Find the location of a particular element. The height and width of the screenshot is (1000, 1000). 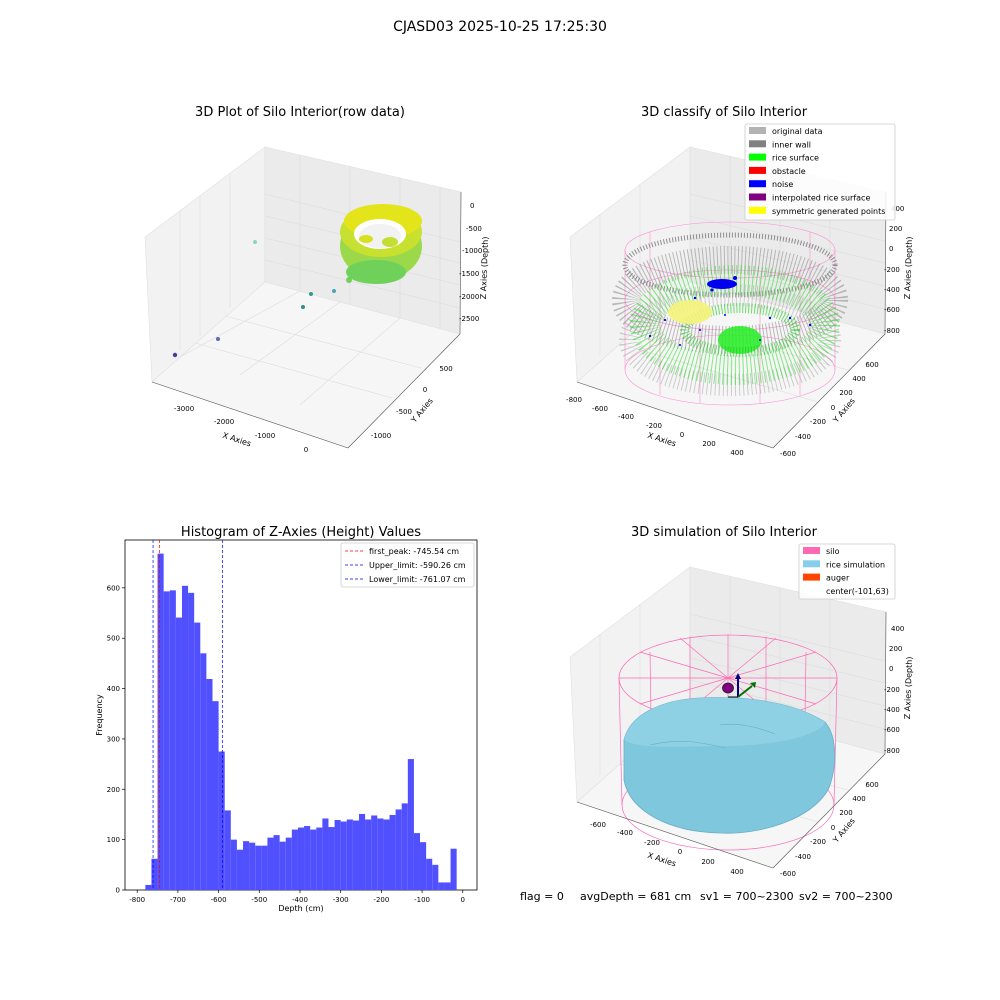

classify-ztick: 400 is located at coordinates (897, 209).